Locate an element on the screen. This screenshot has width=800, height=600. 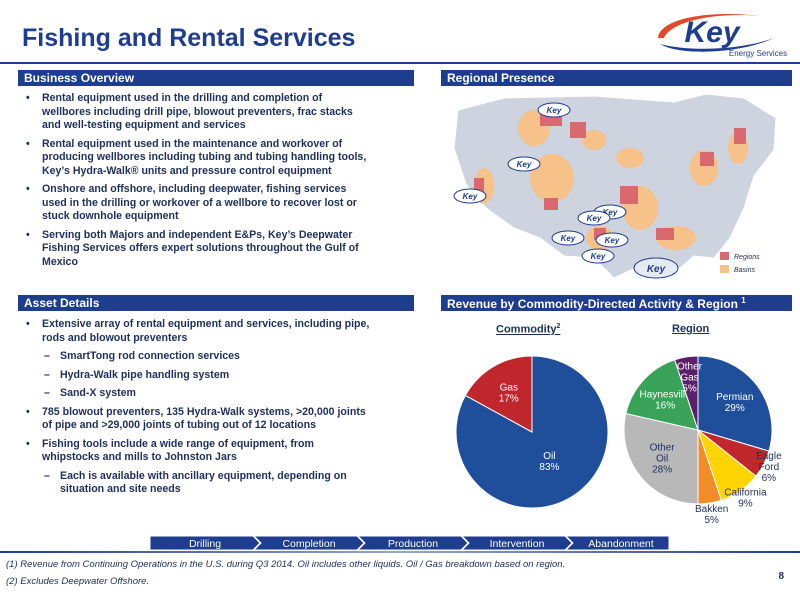
lifecycle-stage-completion is located at coordinates (309, 543).